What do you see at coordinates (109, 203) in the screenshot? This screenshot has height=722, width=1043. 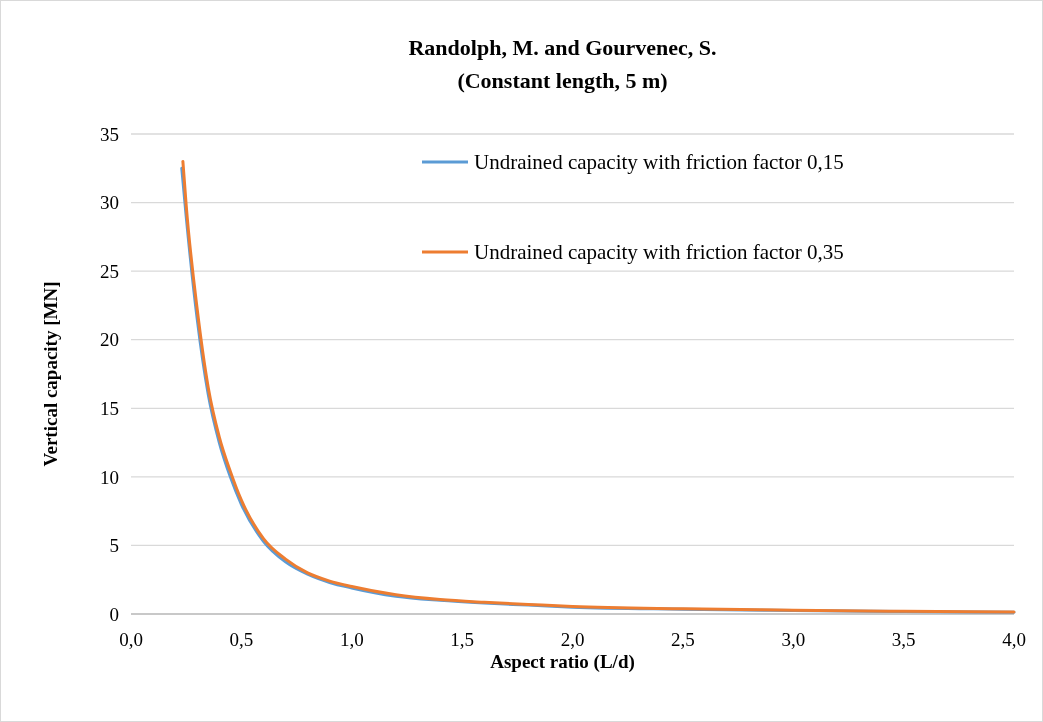 I see `y-tick-label: 30` at bounding box center [109, 203].